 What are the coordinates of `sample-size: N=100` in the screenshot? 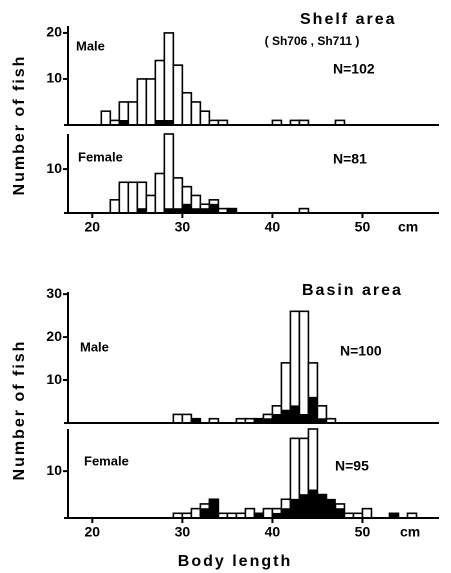 It's located at (361, 351).